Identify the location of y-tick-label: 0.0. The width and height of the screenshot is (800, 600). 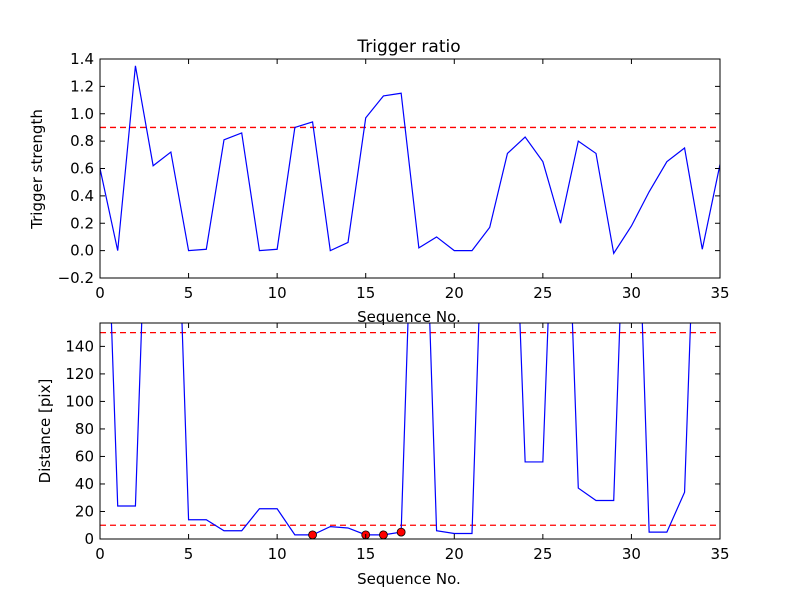
(82, 251).